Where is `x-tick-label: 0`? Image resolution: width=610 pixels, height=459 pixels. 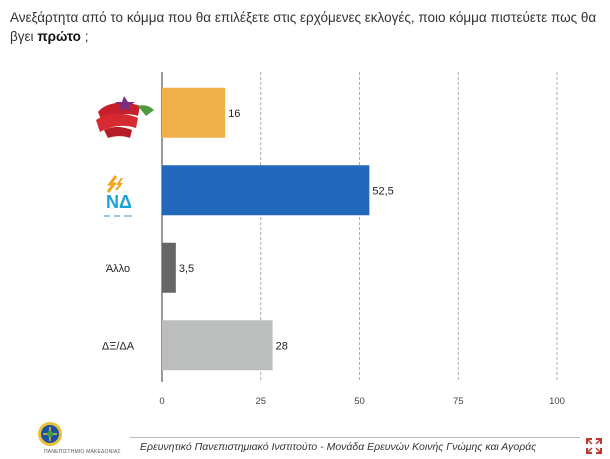 x-tick-label: 0 is located at coordinates (161, 401).